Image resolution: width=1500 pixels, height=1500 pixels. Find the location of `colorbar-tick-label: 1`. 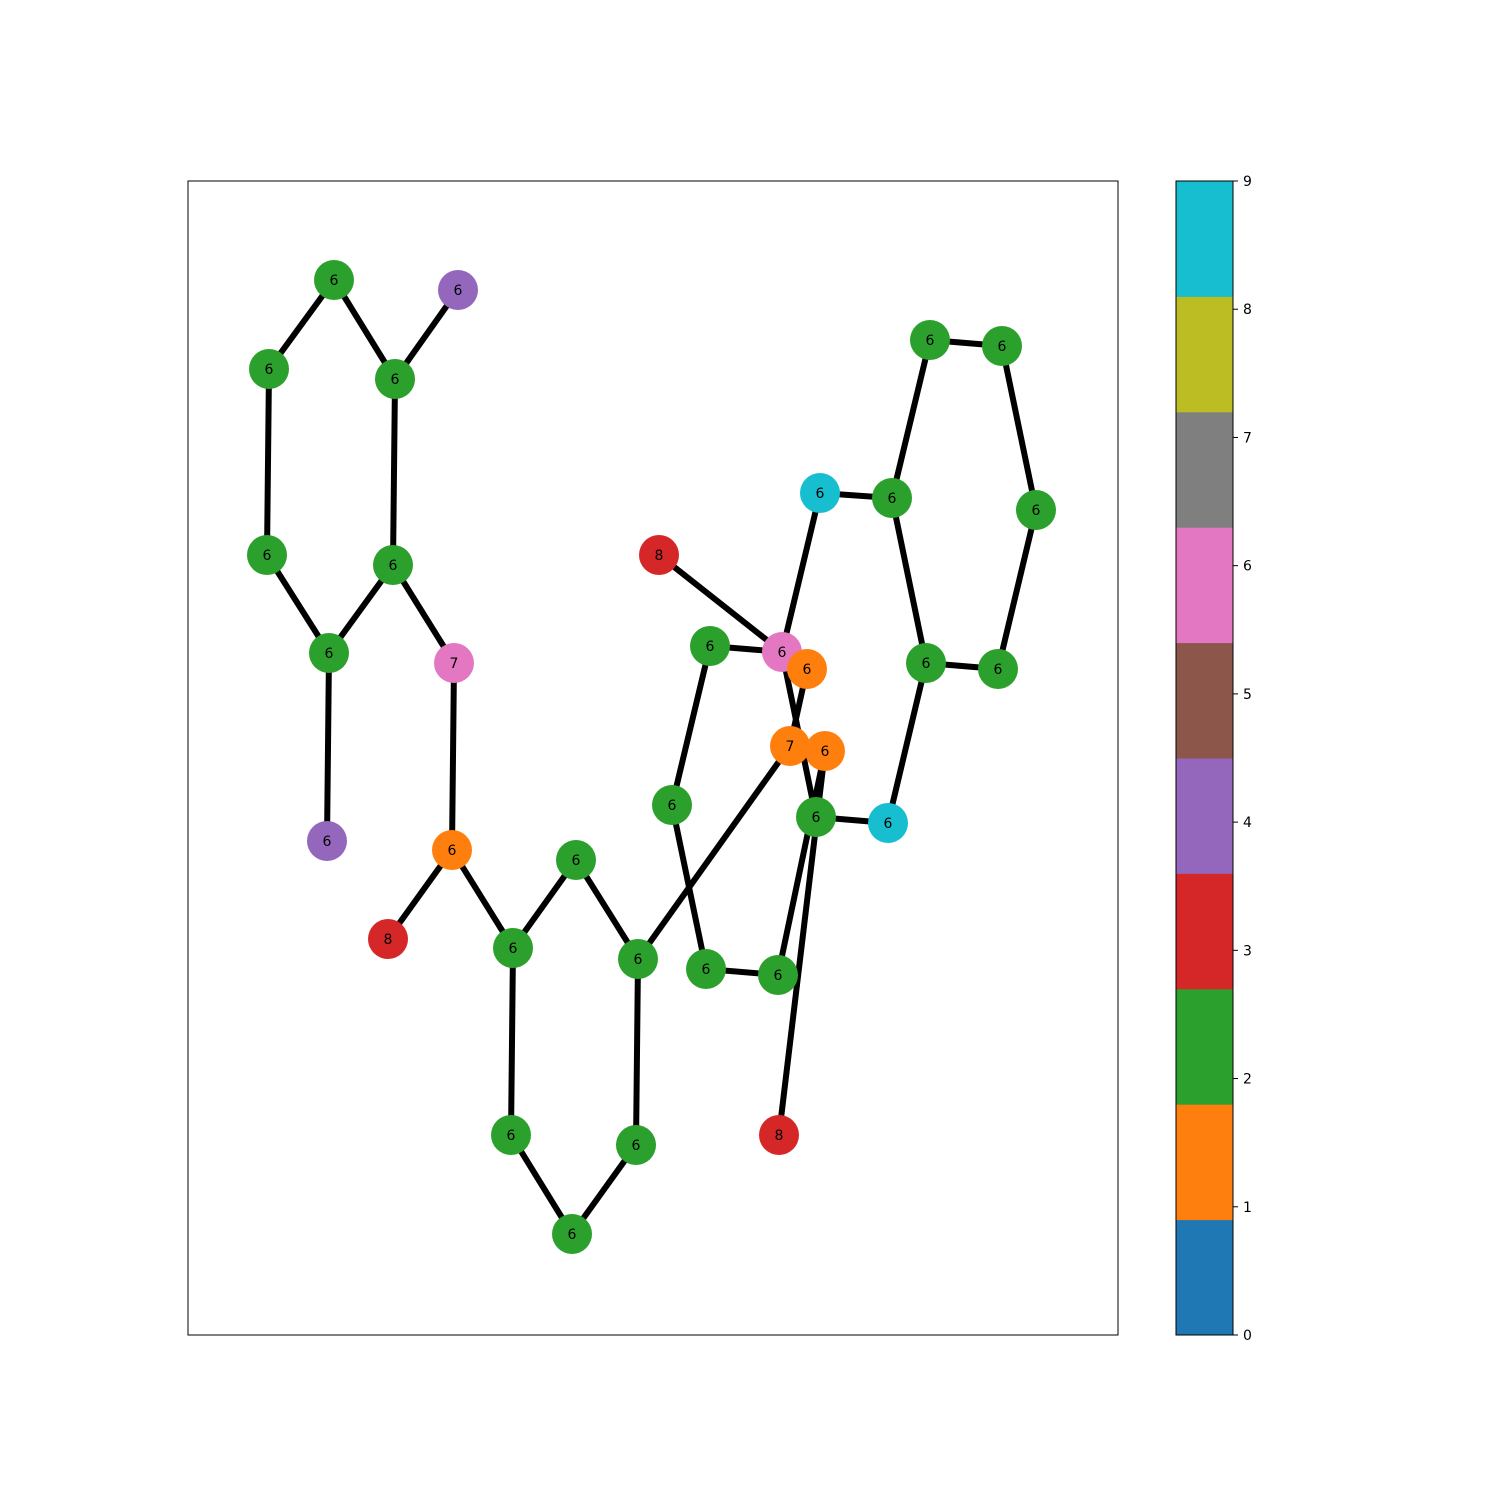

colorbar-tick-label: 1 is located at coordinates (1247, 1208).